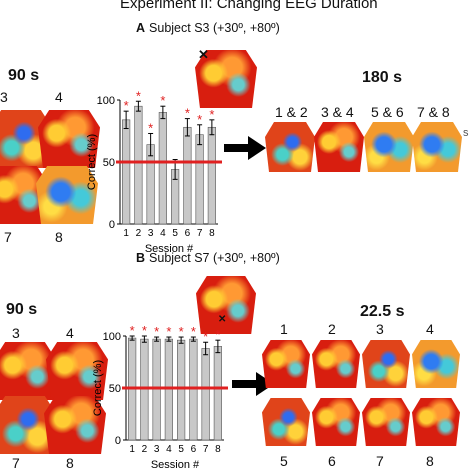  I want to click on panel-b-right-map-label: 6, so click(332, 461).